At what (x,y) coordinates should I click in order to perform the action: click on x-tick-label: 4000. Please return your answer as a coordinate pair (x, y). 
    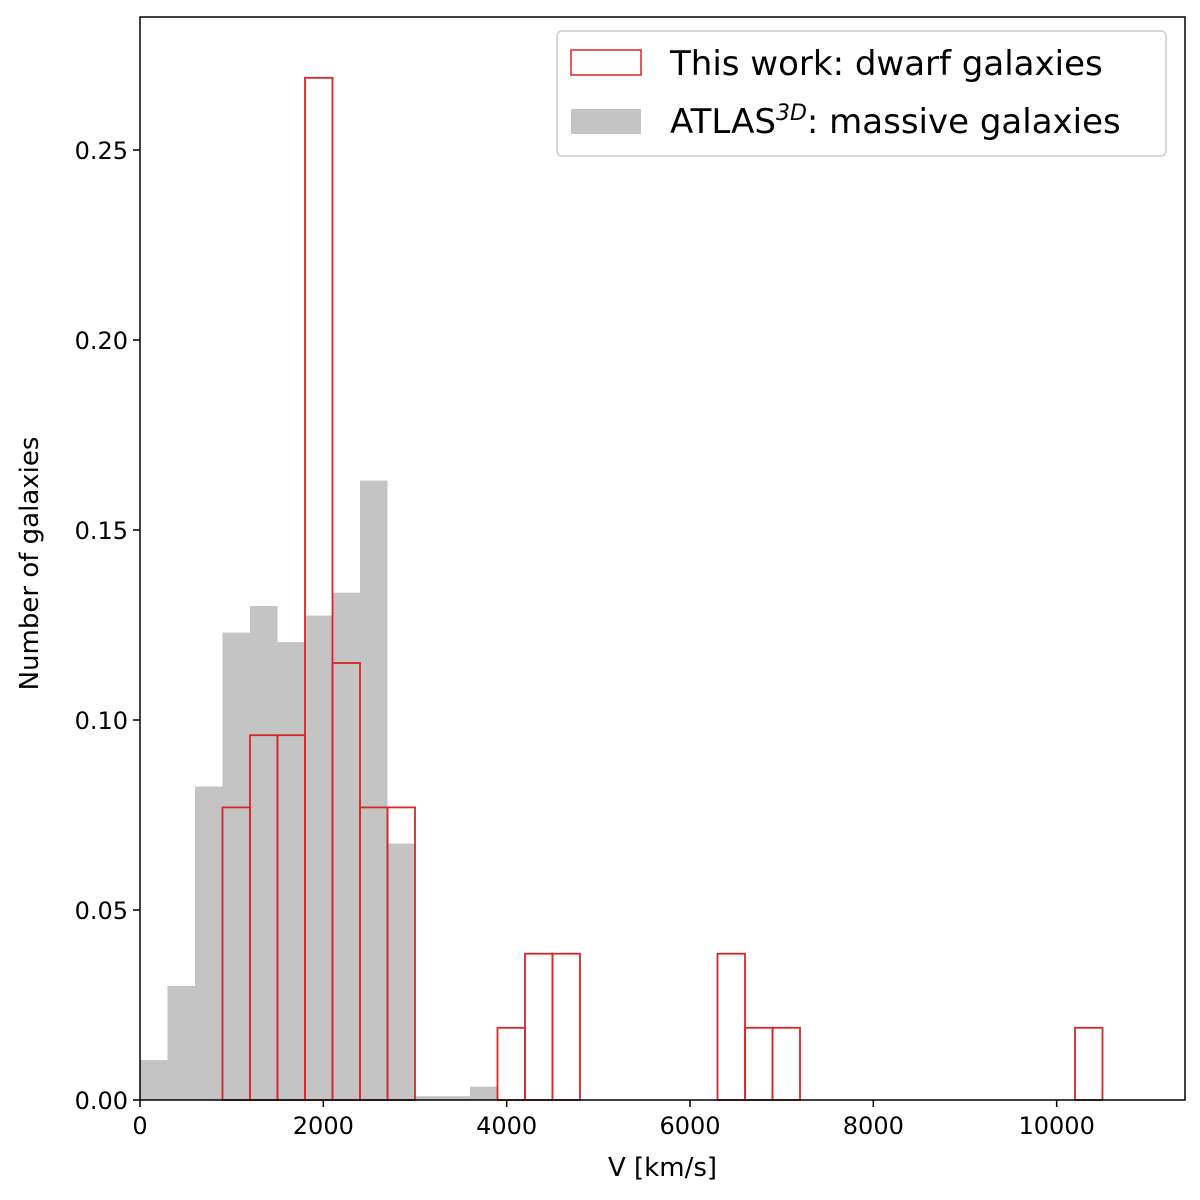
    Looking at the image, I should click on (506, 1126).